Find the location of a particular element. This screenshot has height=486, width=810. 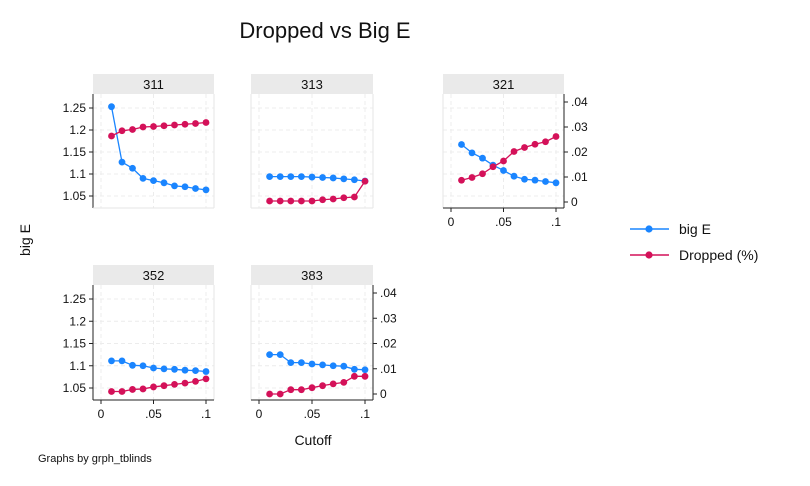

panel-383: 383 0 .01 .02 .03 .04 0 .05 .1 is located at coordinates (323, 343).